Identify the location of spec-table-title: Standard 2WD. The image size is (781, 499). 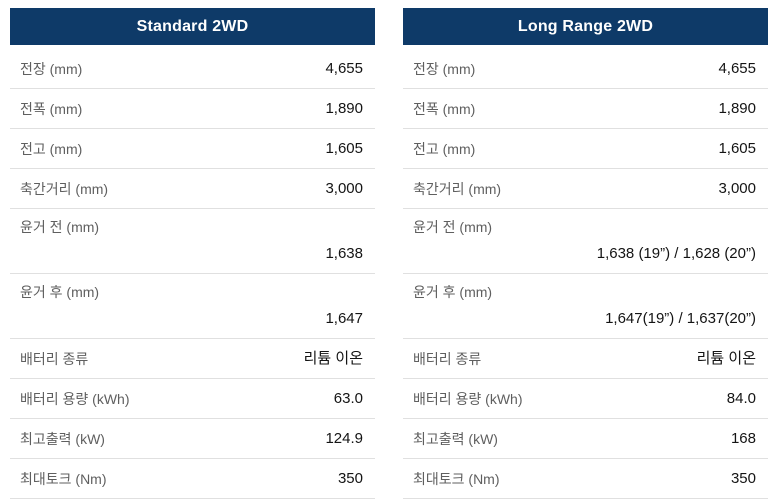
(192, 26).